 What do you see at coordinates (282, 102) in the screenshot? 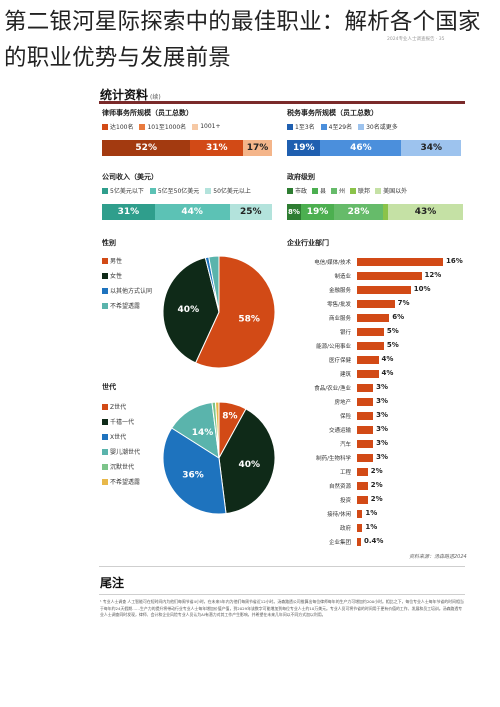
I see `section-divider` at bounding box center [282, 102].